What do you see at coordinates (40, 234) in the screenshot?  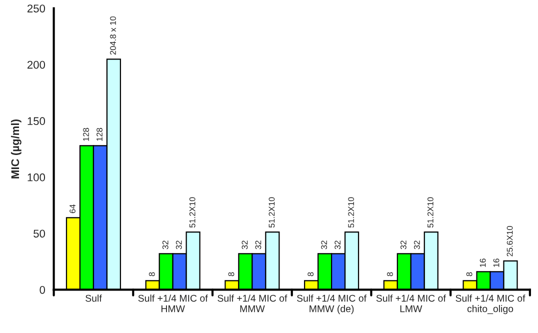 I see `y-tick-label: 50` at bounding box center [40, 234].